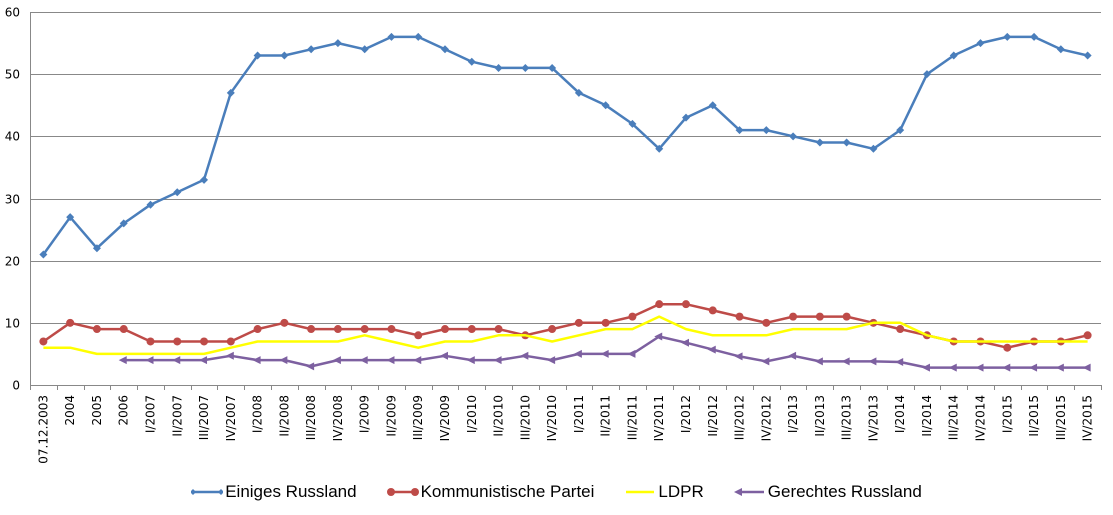 Image resolution: width=1113 pixels, height=515 pixels. What do you see at coordinates (124, 410) in the screenshot?
I see `x-tick-label: 2006` at bounding box center [124, 410].